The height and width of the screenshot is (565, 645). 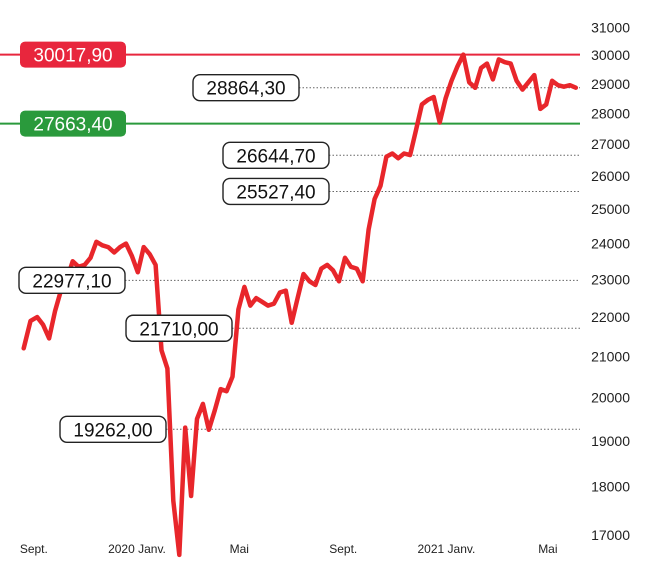 I want to click on y-tick-label: 17000, so click(x=610, y=535).